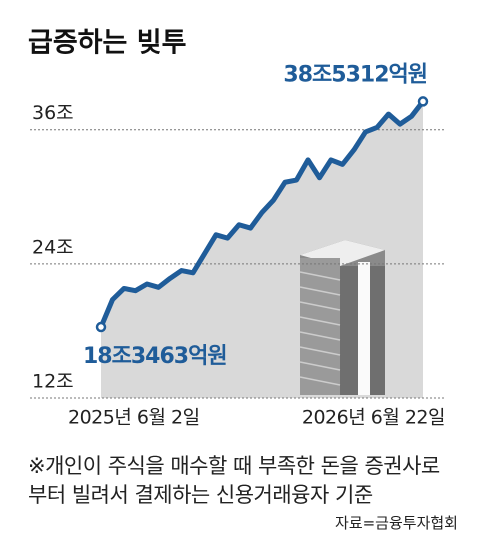 This screenshot has width=480, height=551. Describe the element at coordinates (355, 74) in the screenshot. I see `value-label: 38조5312억원` at that location.